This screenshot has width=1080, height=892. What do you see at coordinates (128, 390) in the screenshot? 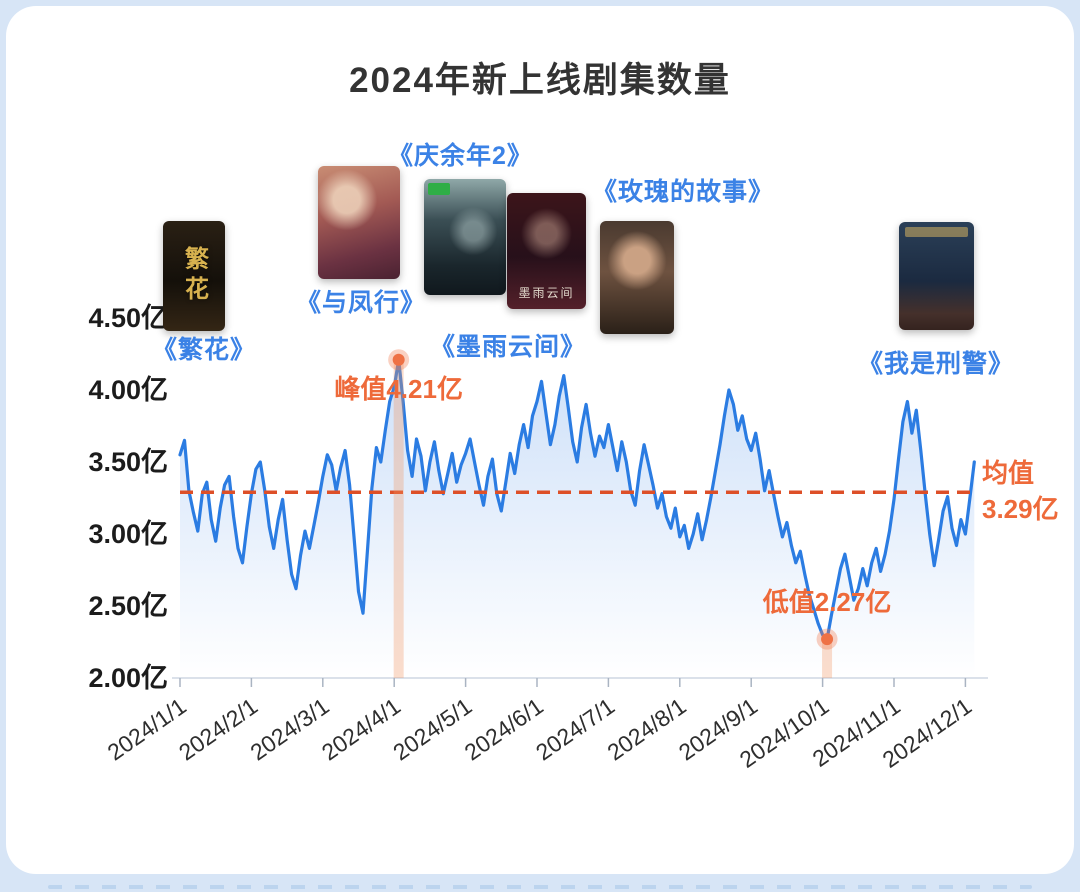
I see `y-axis-label: 4.00亿` at bounding box center [128, 390].